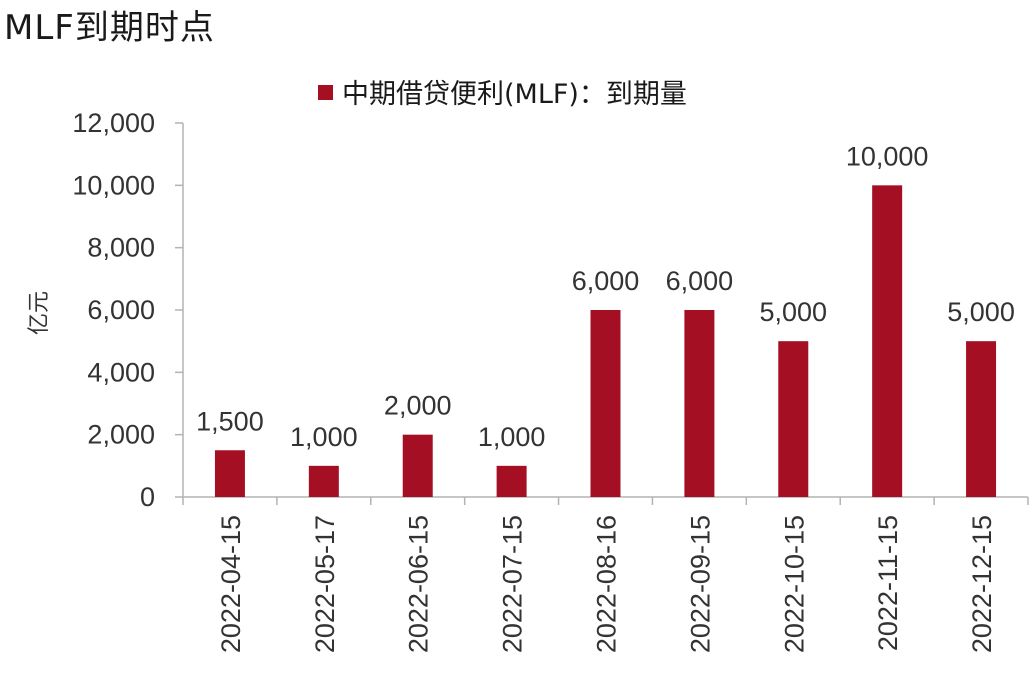 The width and height of the screenshot is (1030, 686). Describe the element at coordinates (513, 584) in the screenshot. I see `x-tick-label: 2022-07-15` at that location.